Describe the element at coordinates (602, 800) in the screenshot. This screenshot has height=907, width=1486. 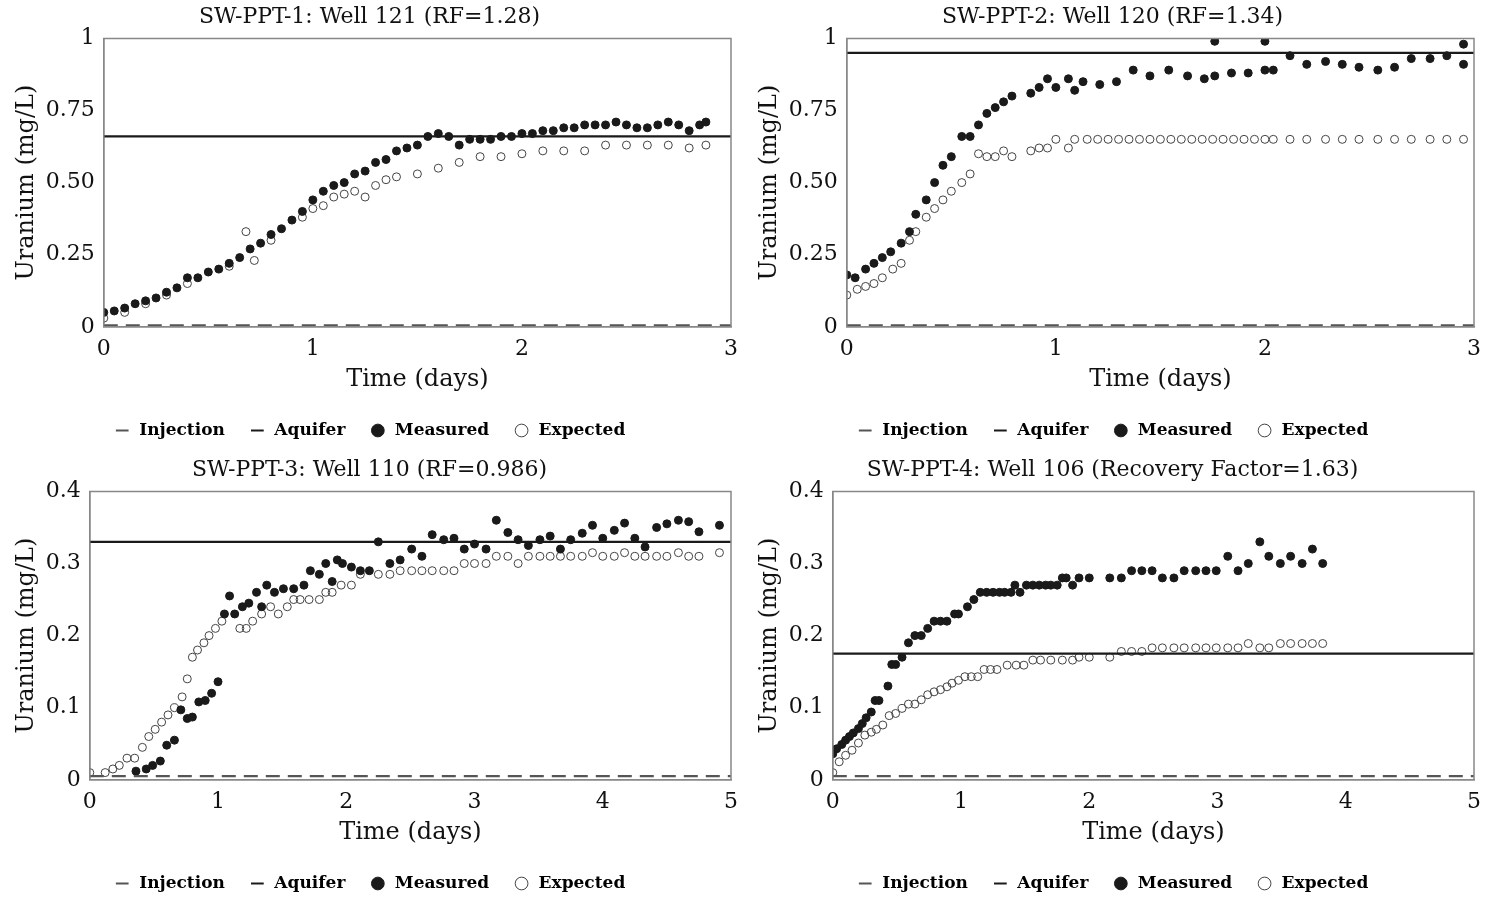
I see `x-tick-label: 4` at that location.